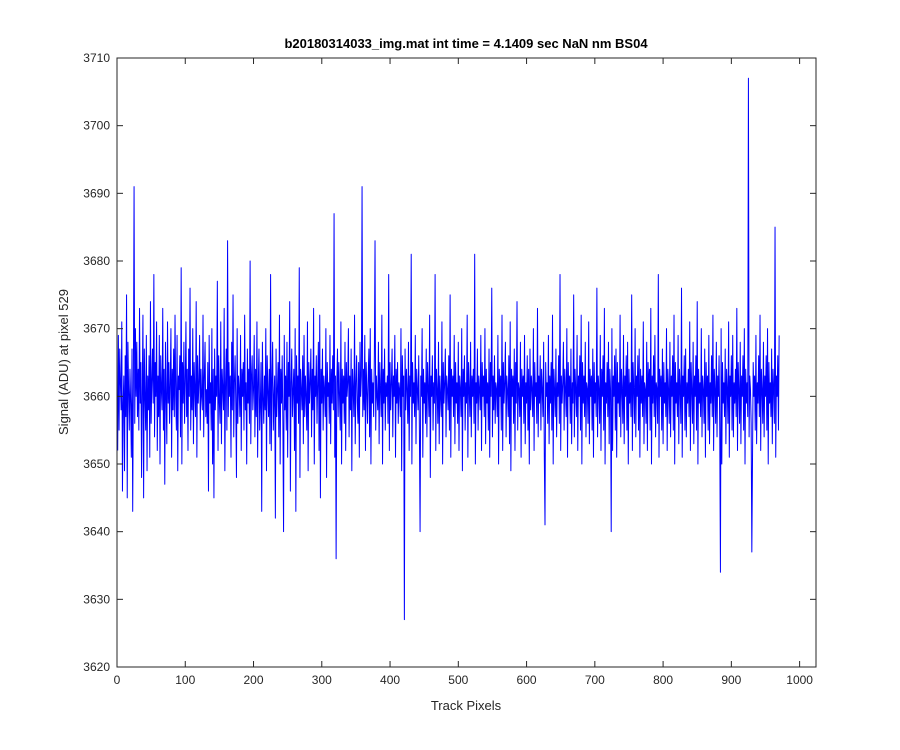 This screenshot has height=750, width=900. Describe the element at coordinates (663, 680) in the screenshot. I see `x-tick-label: 800` at that location.